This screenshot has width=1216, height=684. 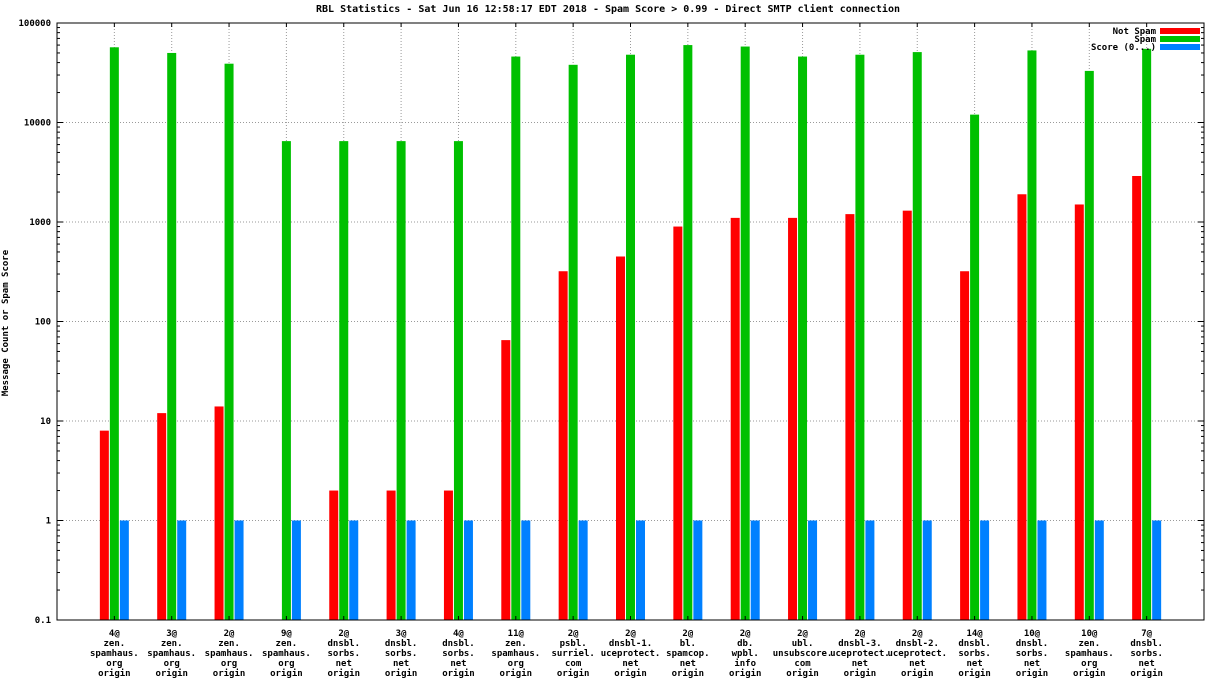 What do you see at coordinates (40, 223) in the screenshot?
I see `y-tick-label: 1000` at bounding box center [40, 223].